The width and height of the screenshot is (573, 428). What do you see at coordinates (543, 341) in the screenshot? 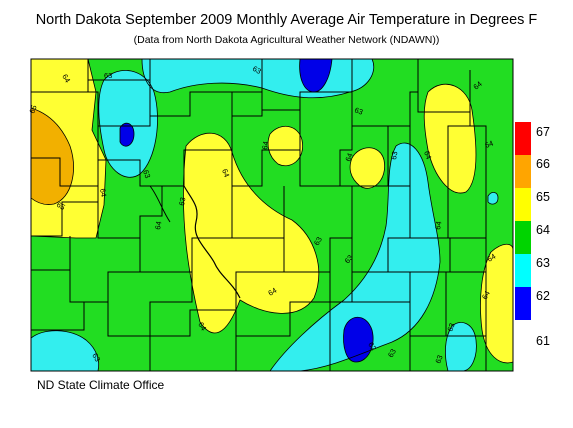
I see `legend-label: 61` at bounding box center [543, 341].